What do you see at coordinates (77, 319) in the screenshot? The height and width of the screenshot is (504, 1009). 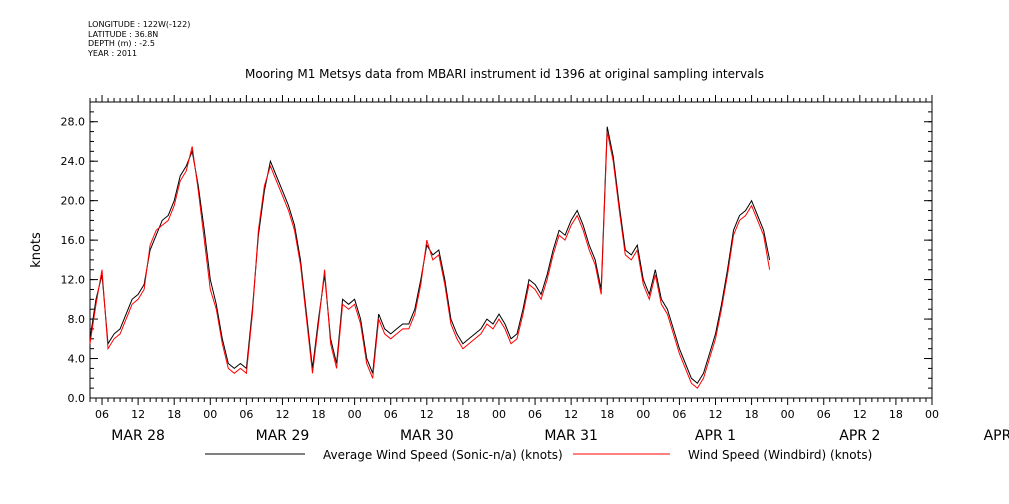 I see `y-tick-label: 8.0` at bounding box center [77, 319].